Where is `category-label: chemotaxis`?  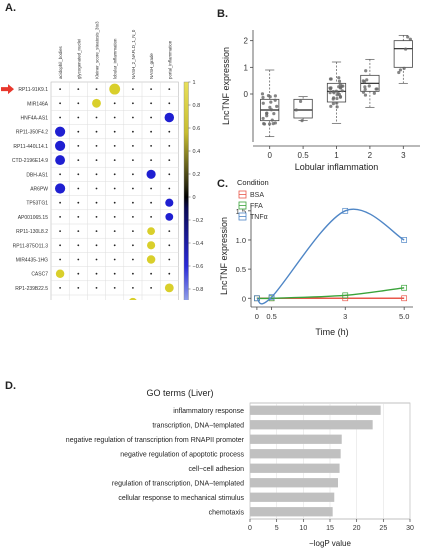 category-label: chemotaxis is located at coordinates (227, 512).